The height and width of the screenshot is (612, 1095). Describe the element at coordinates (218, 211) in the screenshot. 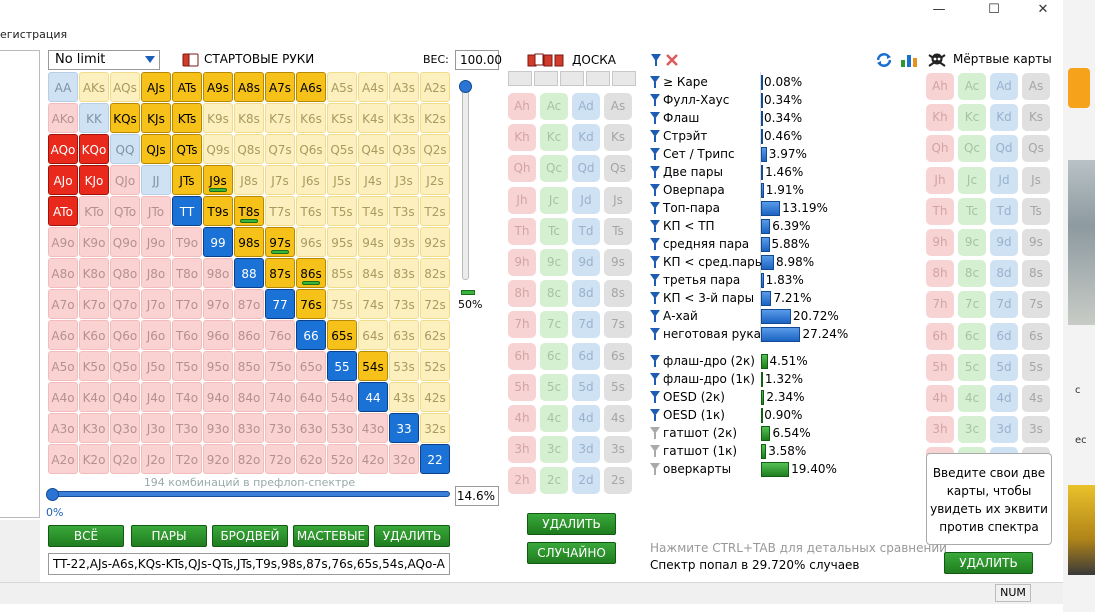

I see `hand-cell: T9s` at that location.